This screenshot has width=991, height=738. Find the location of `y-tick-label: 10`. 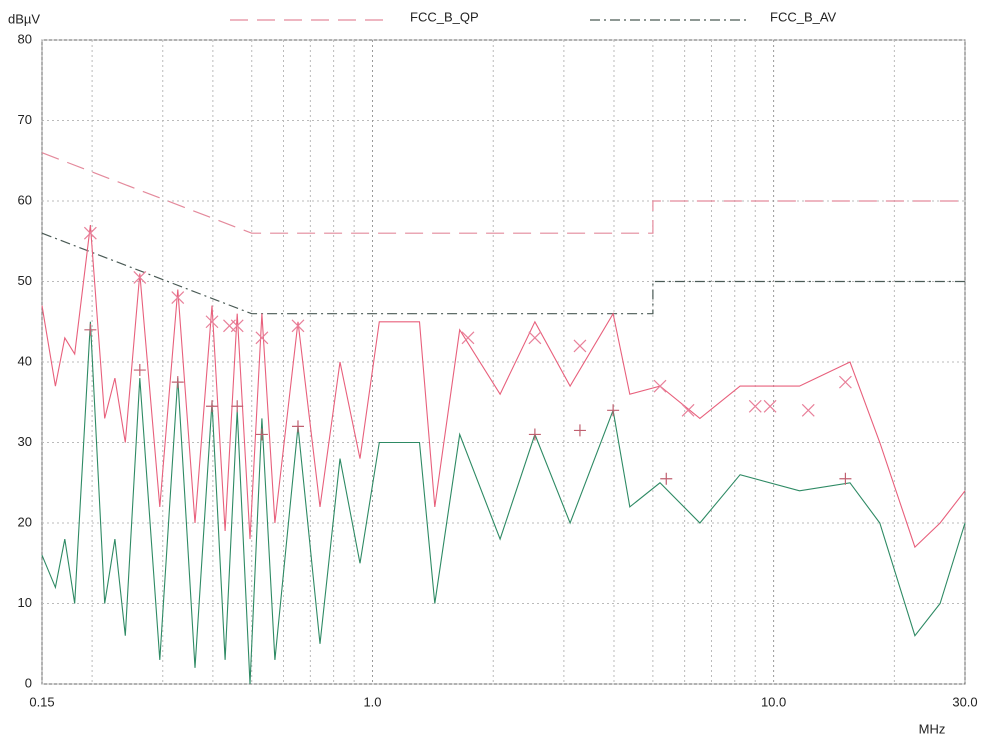

y-tick-label: 10 is located at coordinates (25, 602).